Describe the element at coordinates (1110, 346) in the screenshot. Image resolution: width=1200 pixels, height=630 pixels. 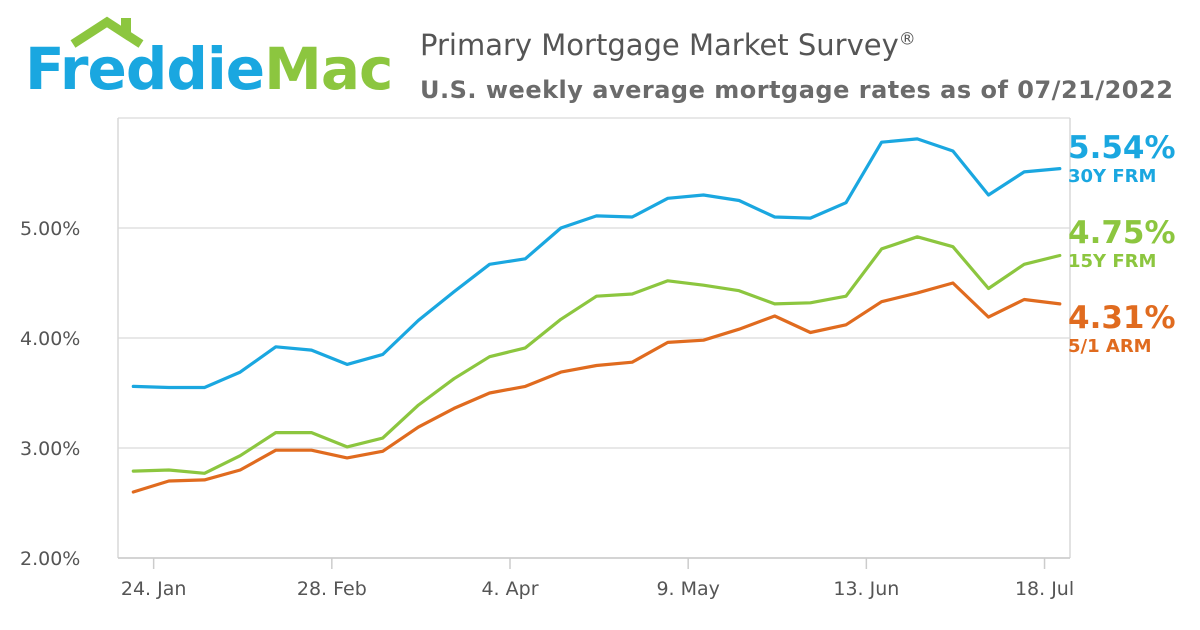
I see `name-5-1-arm: 5/1 ARM` at that location.